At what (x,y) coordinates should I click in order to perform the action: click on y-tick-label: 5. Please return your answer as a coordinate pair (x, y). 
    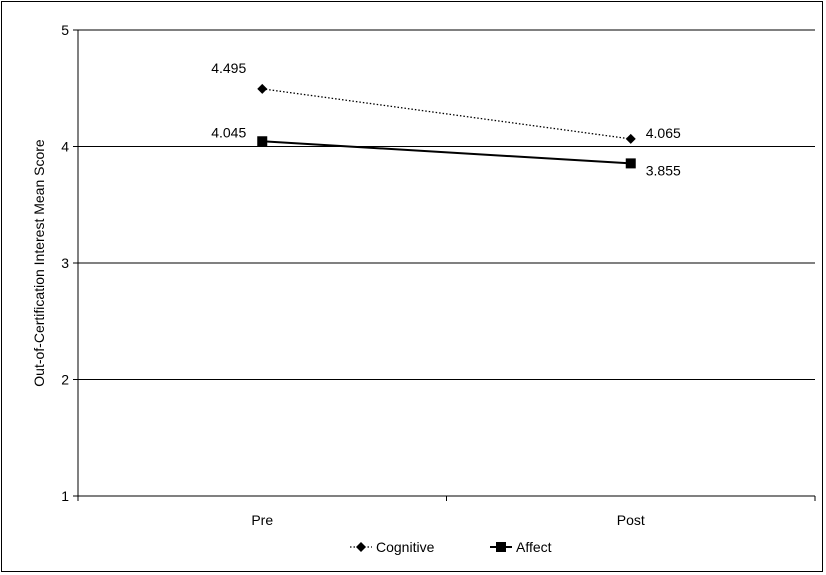
    Looking at the image, I should click on (65, 30).